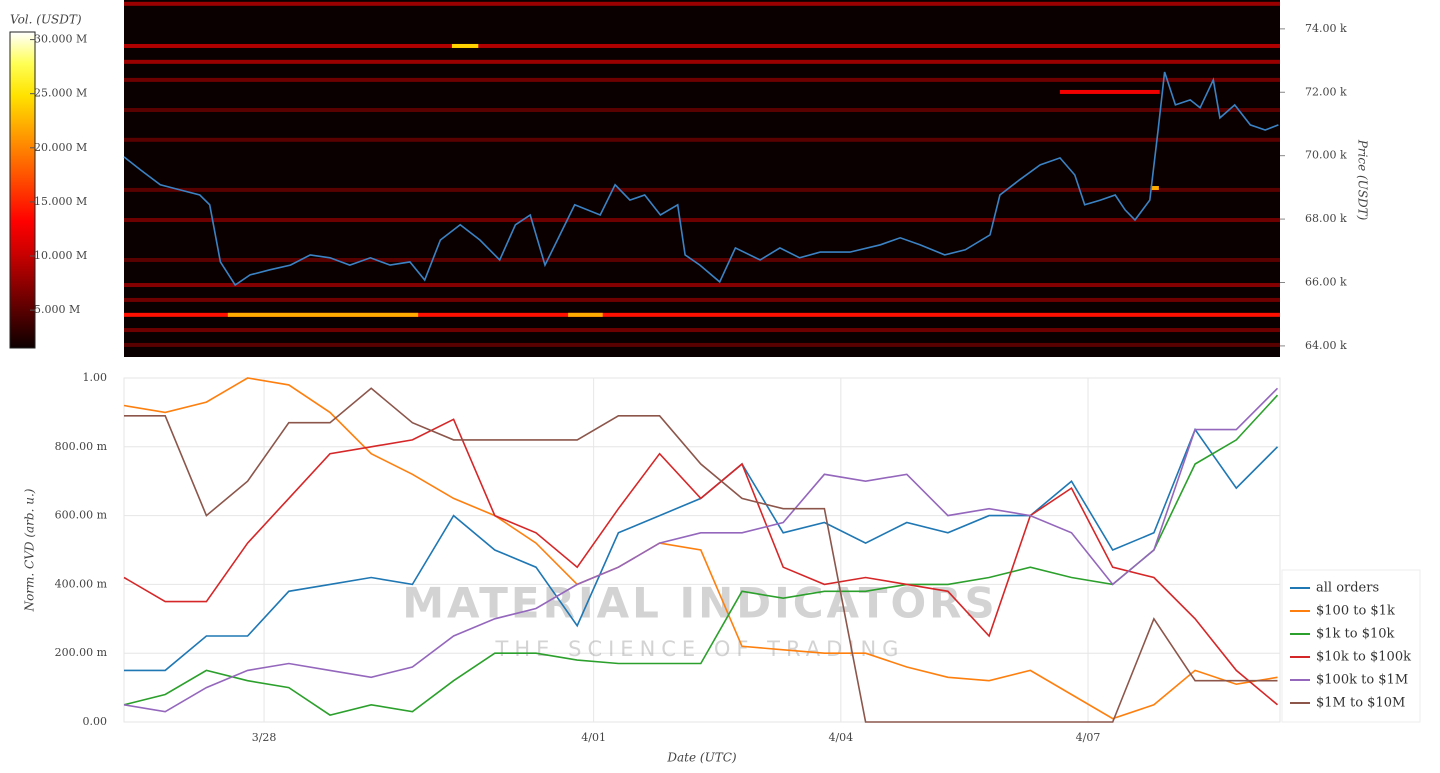 This screenshot has height=773, width=1440. What do you see at coordinates (60, 93) in the screenshot?
I see `colorbar-tick-label: 25.000 M` at bounding box center [60, 93].